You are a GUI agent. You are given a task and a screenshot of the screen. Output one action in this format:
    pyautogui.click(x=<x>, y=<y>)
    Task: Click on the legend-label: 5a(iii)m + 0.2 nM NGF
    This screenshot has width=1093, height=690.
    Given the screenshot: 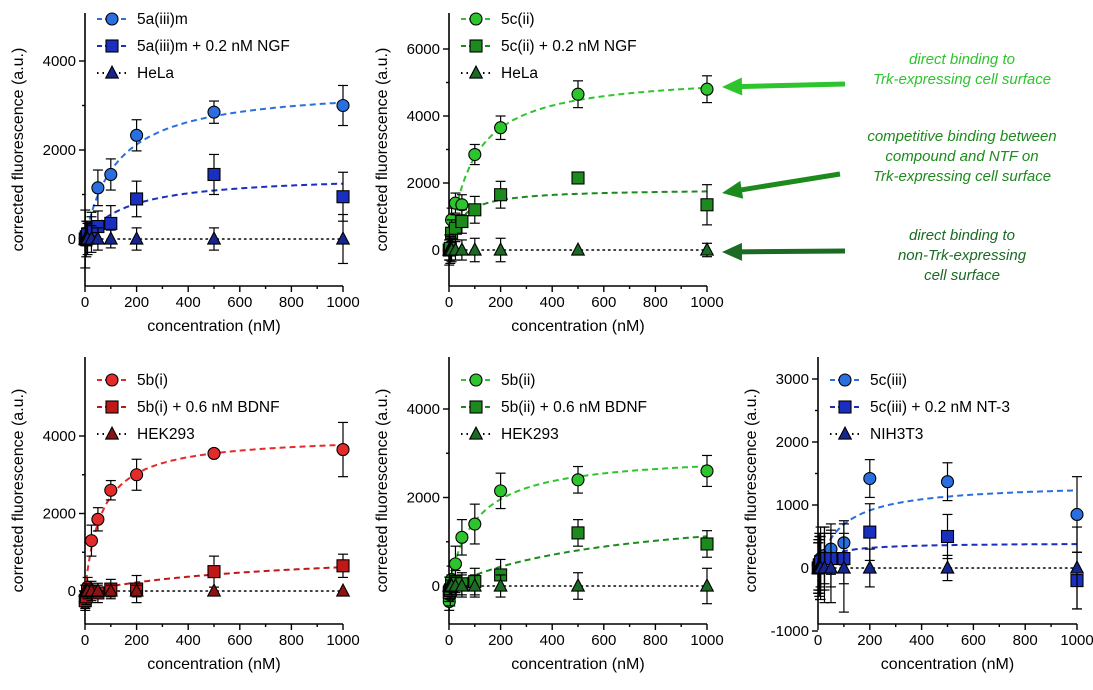 What is the action you would take?
    pyautogui.click(x=213, y=46)
    